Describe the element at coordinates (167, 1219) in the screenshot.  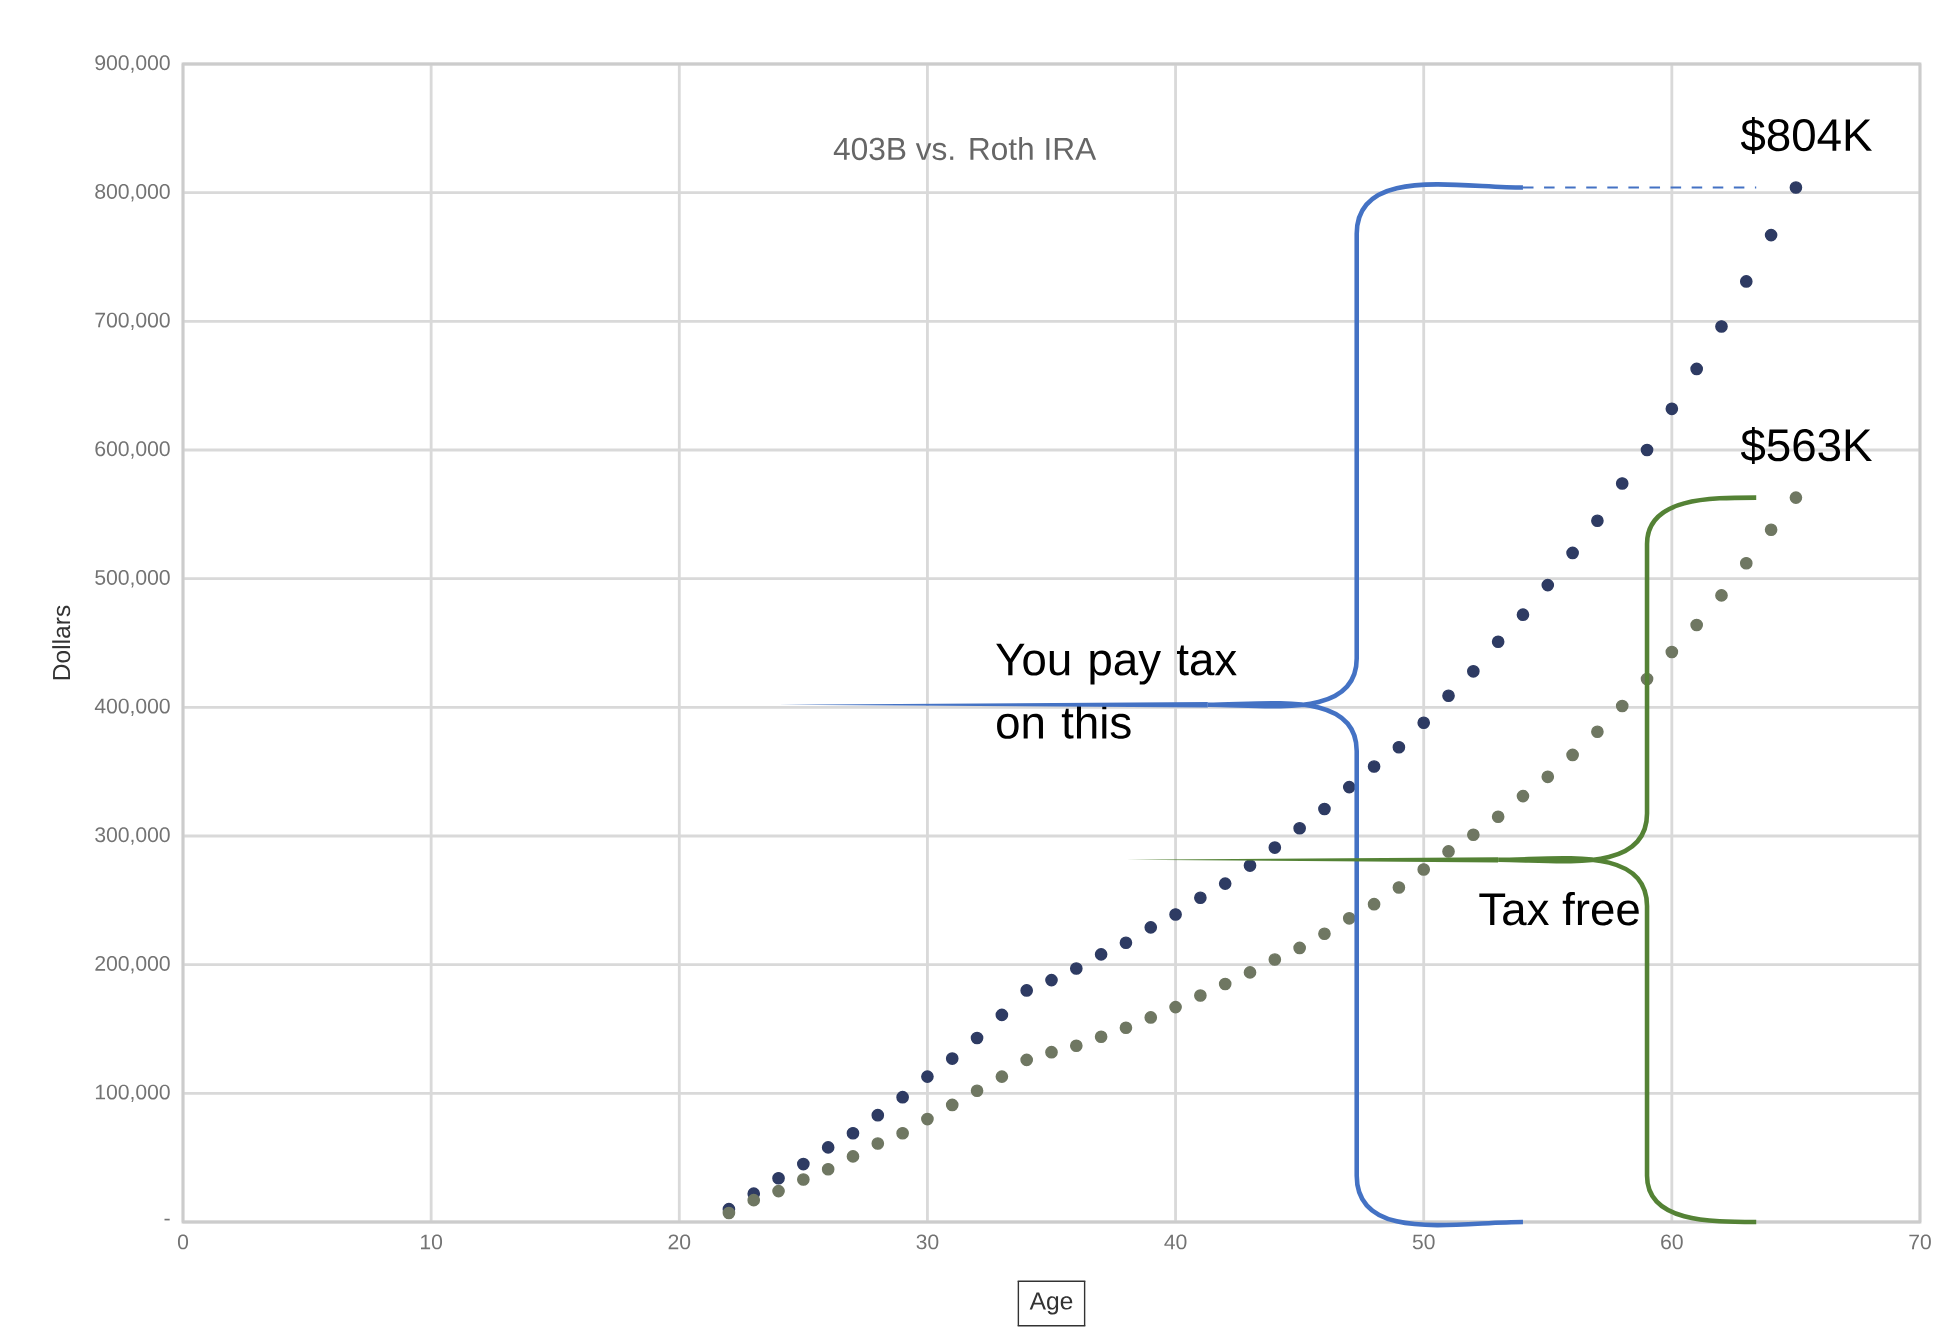
I see `y-tick-label: -` at that location.